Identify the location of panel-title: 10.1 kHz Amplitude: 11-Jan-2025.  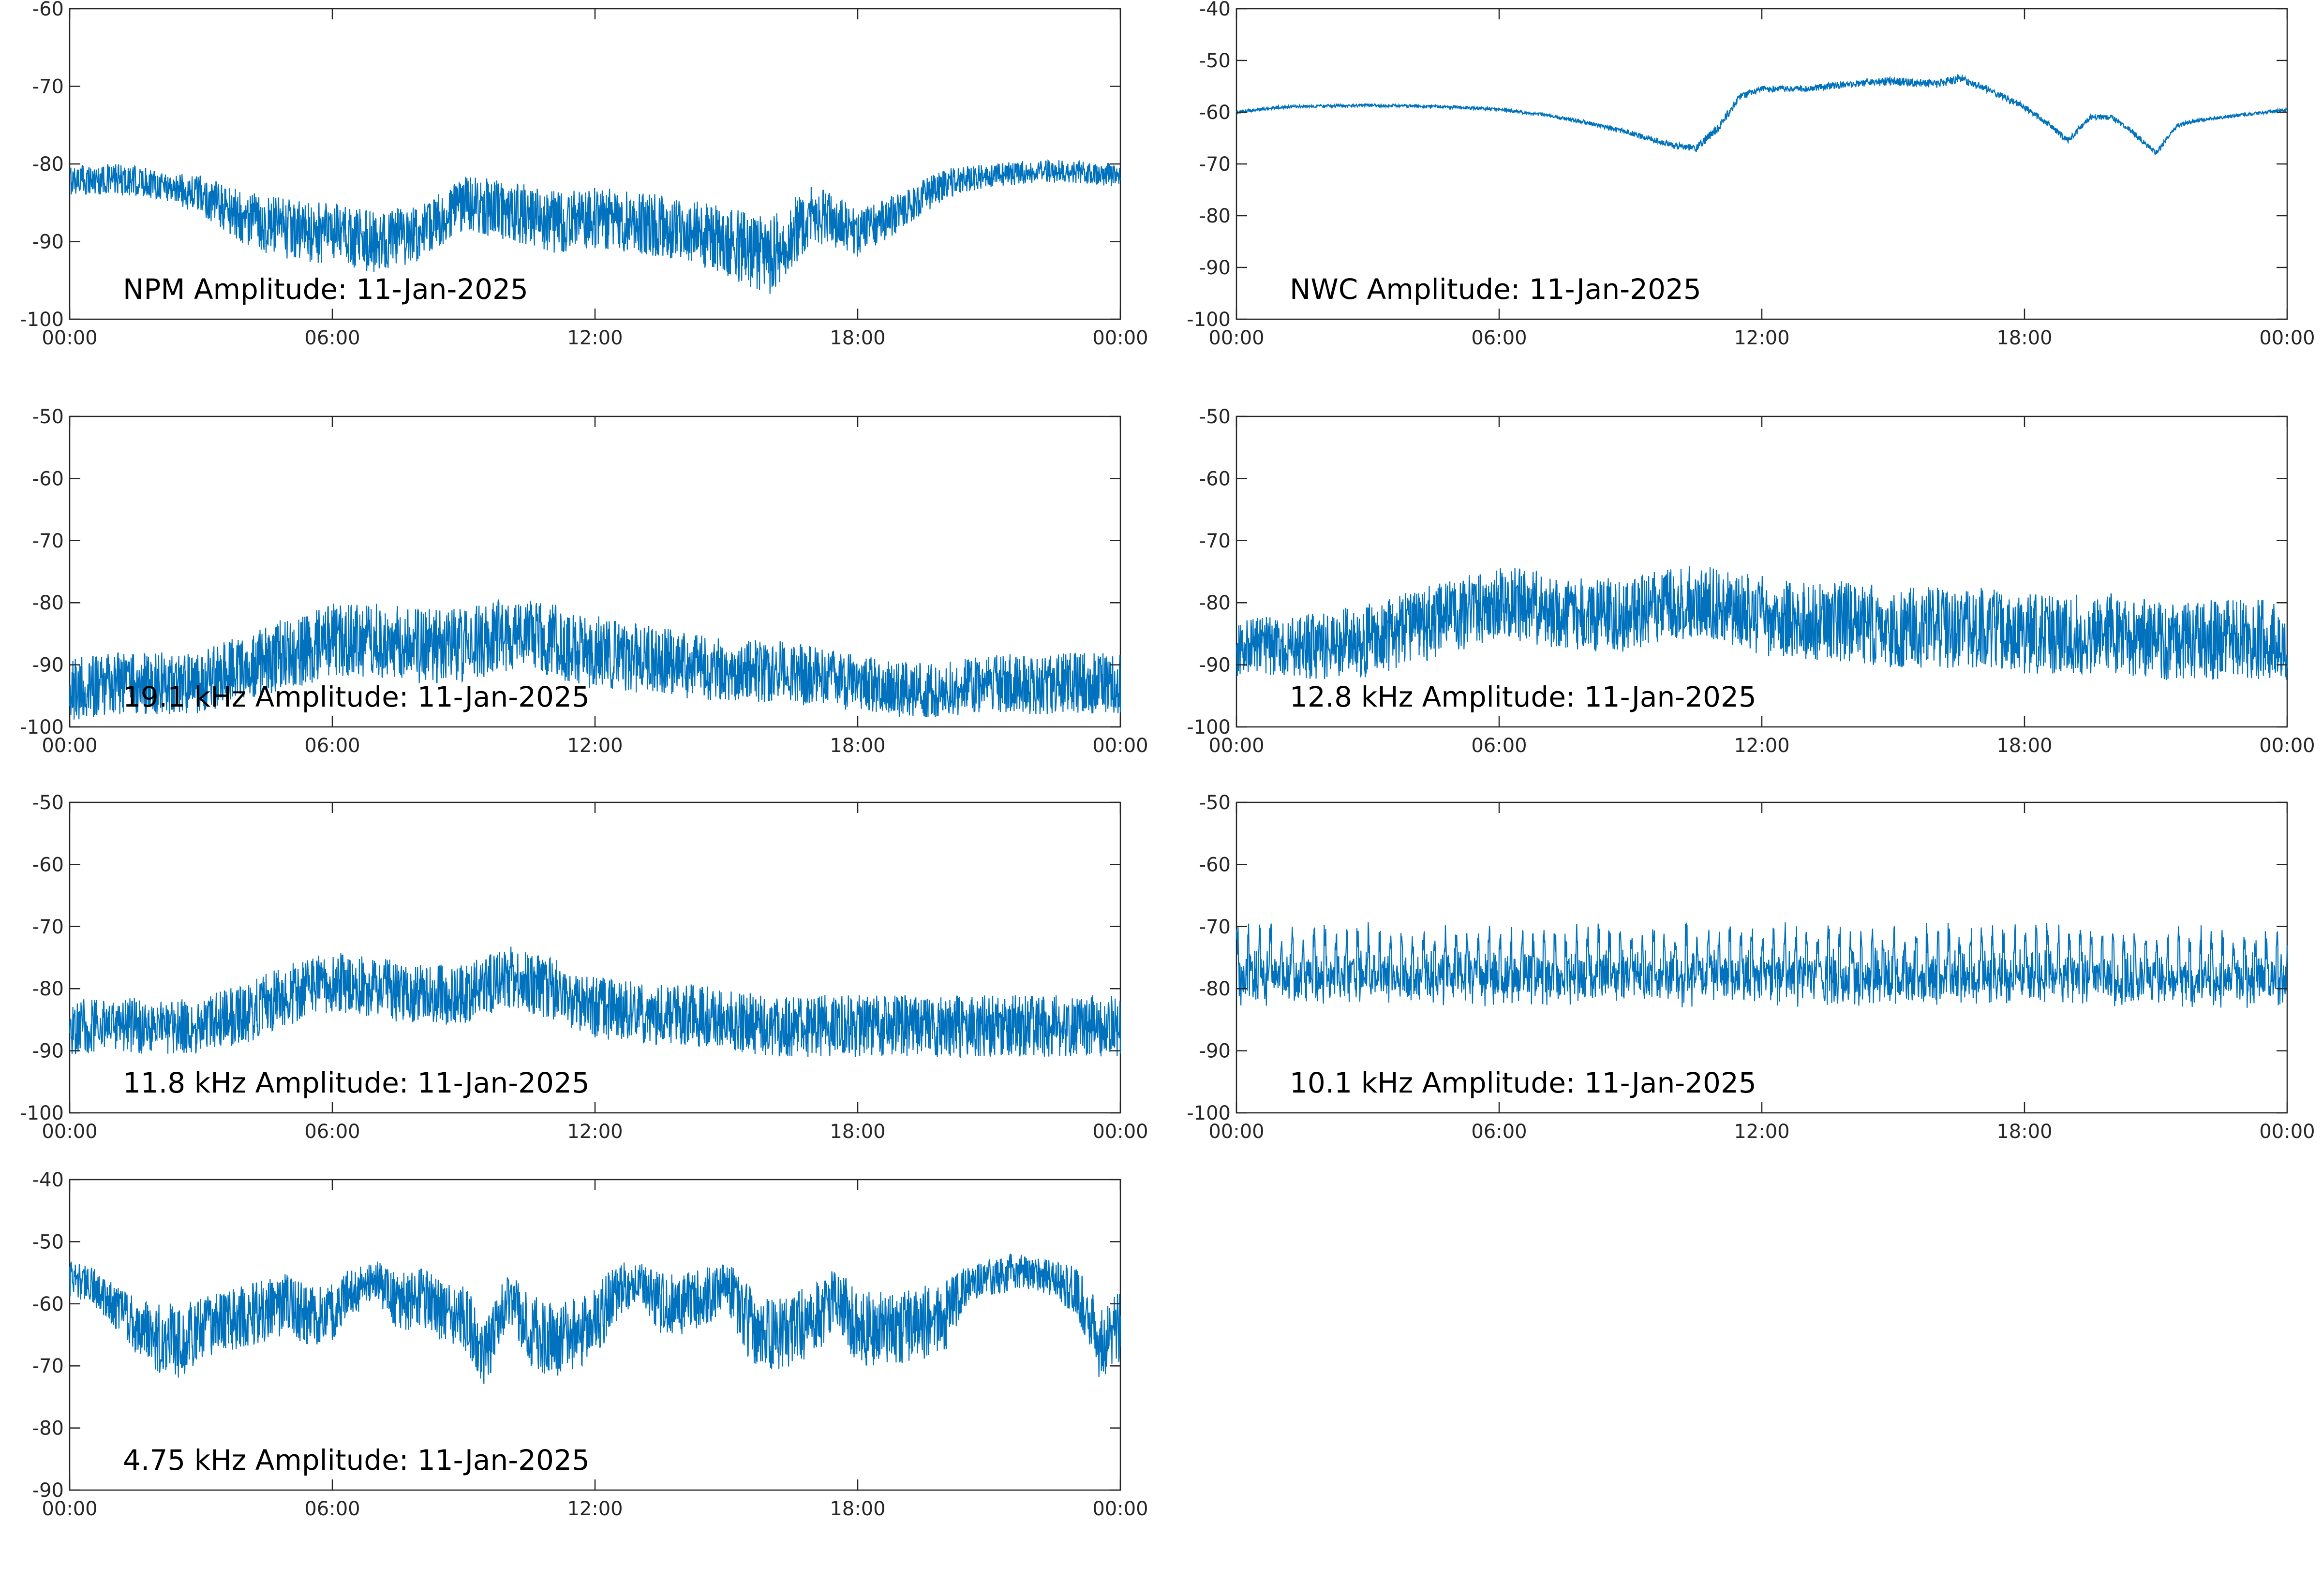
(1523, 1082).